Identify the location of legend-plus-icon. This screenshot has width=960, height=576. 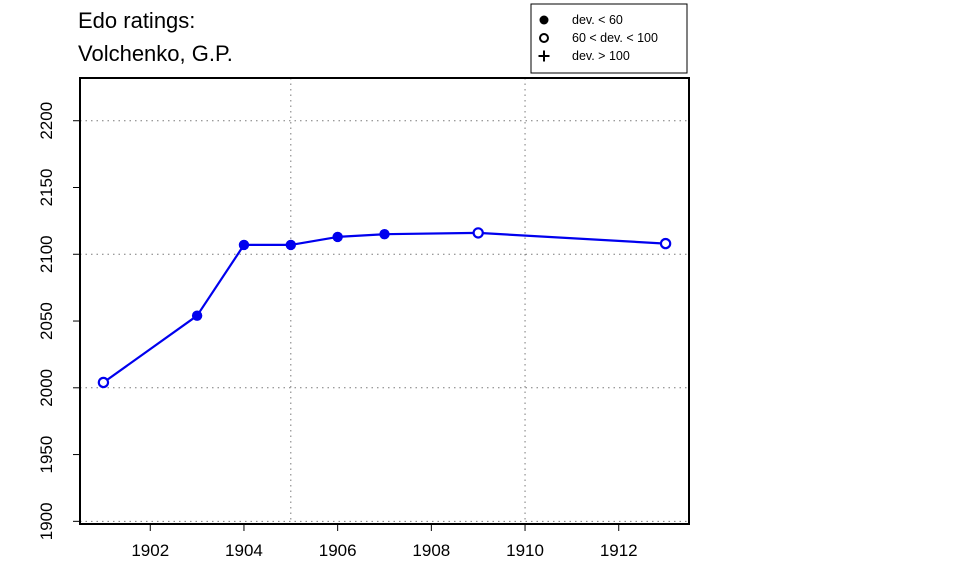
(544, 56).